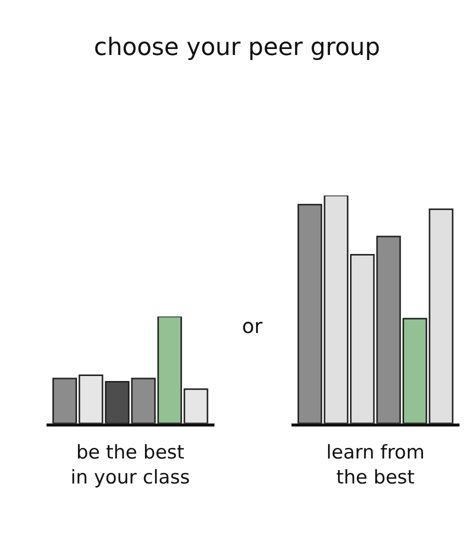 Image resolution: width=474 pixels, height=545 pixels. Describe the element at coordinates (237, 46) in the screenshot. I see `chart-title: choose your peer group` at that location.